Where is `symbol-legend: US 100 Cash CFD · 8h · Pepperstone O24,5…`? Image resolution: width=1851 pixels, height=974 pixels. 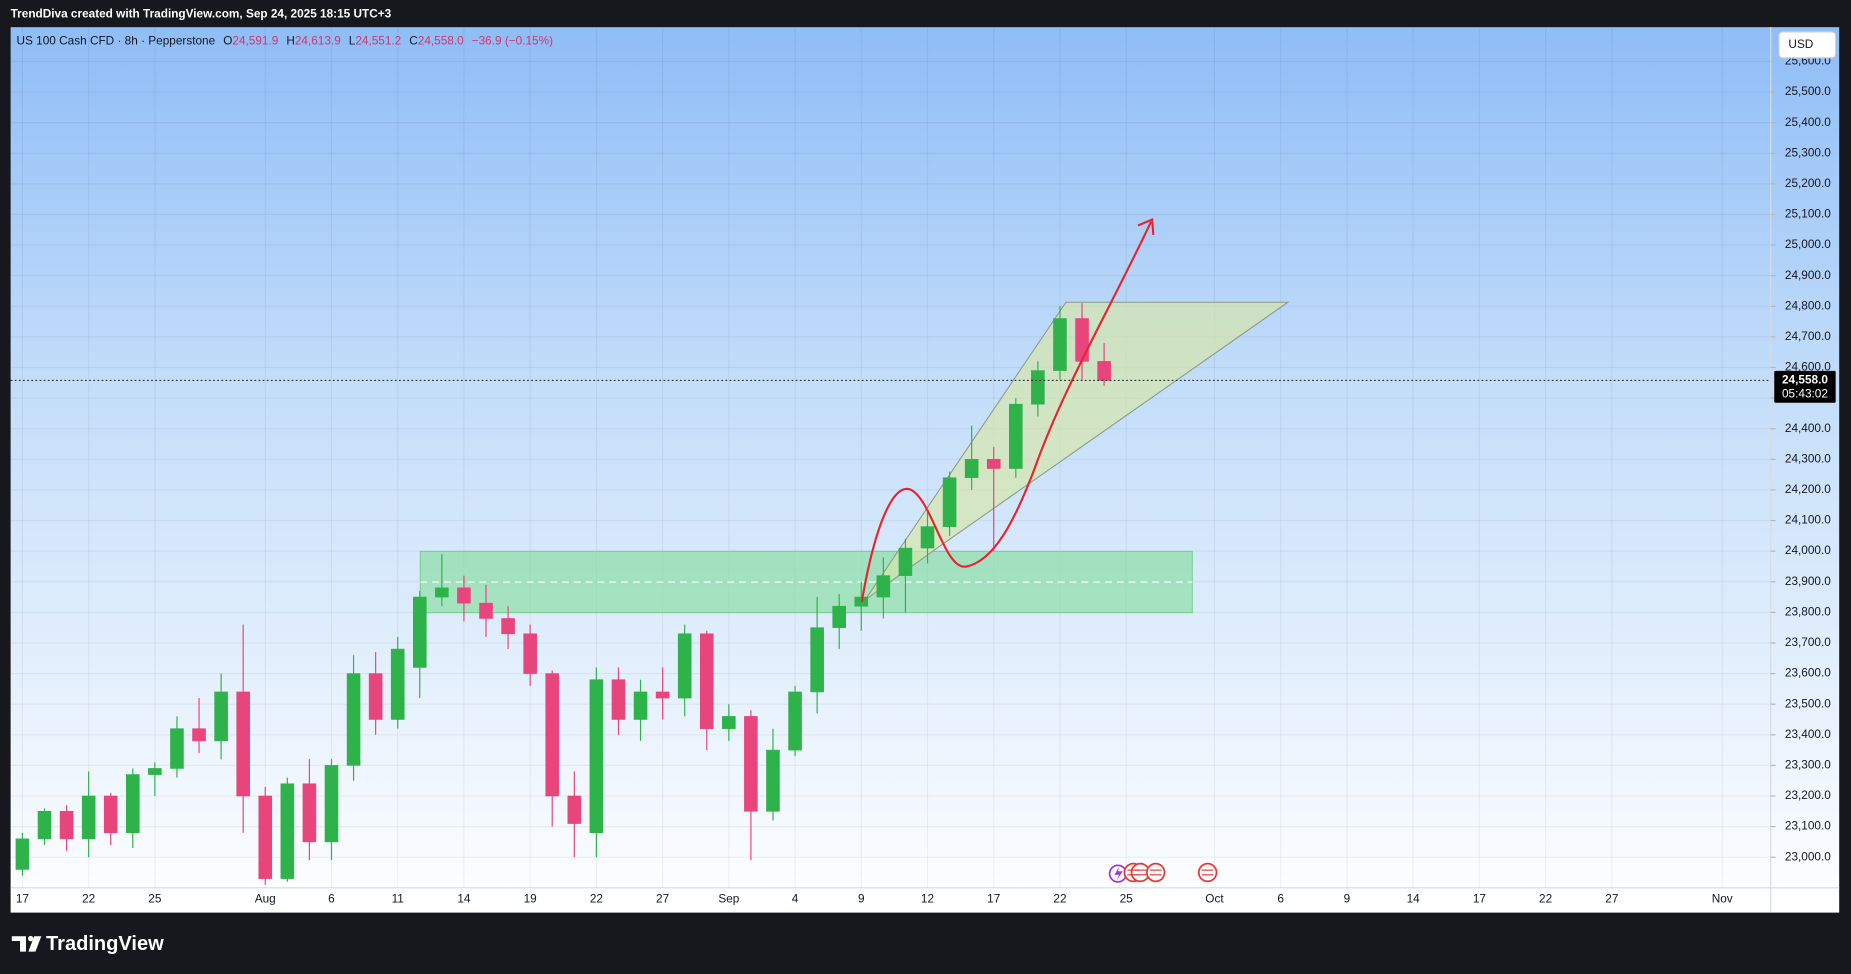
symbol-legend: US 100 Cash CFD · 8h · Pepperstone O24,5… is located at coordinates (285, 40).